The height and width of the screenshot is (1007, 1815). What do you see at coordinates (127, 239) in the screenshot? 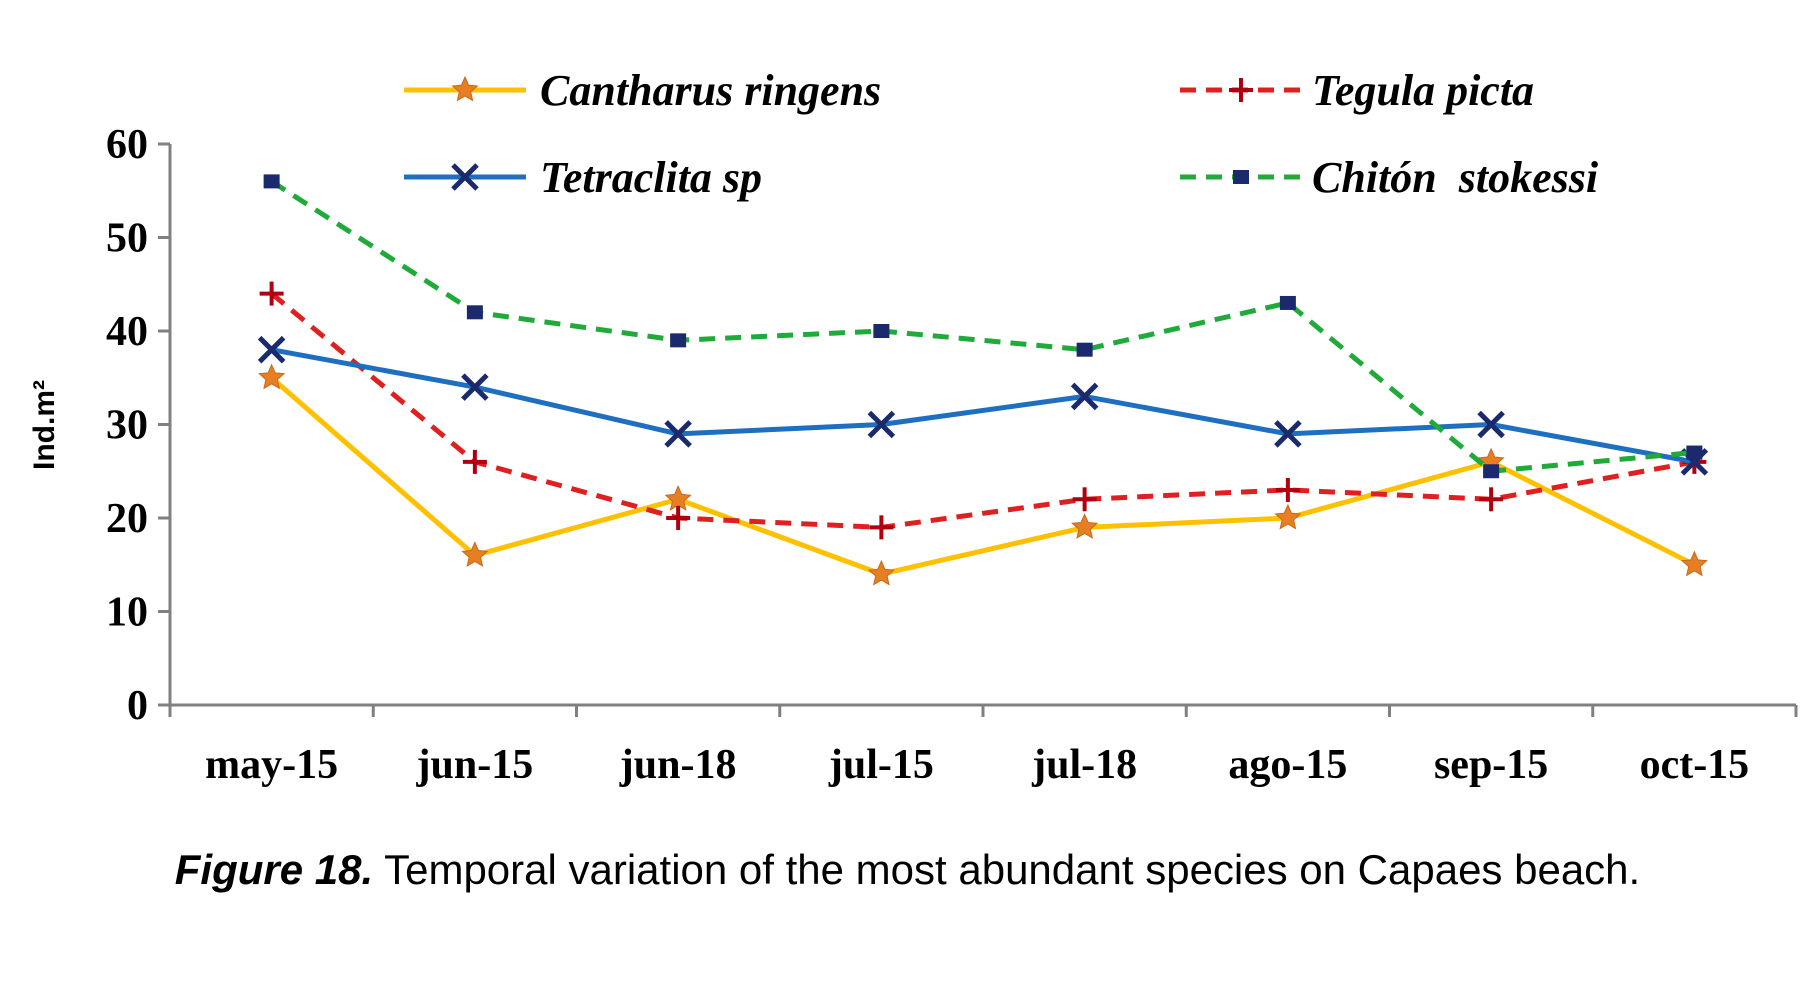
I see `y-tick-label: 50` at bounding box center [127, 239].